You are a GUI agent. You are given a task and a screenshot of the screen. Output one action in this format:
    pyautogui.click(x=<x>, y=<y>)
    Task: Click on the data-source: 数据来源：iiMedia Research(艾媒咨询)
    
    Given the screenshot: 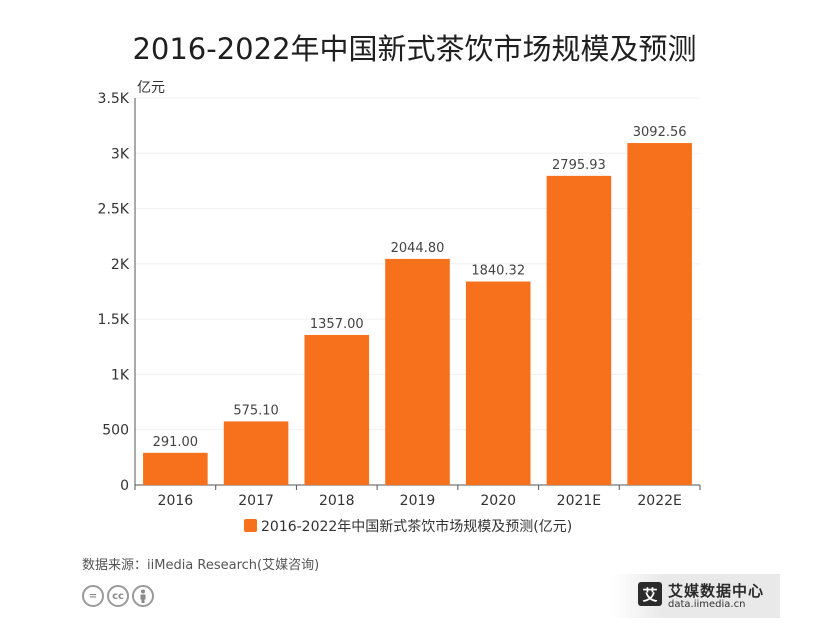 What is the action you would take?
    pyautogui.click(x=201, y=565)
    